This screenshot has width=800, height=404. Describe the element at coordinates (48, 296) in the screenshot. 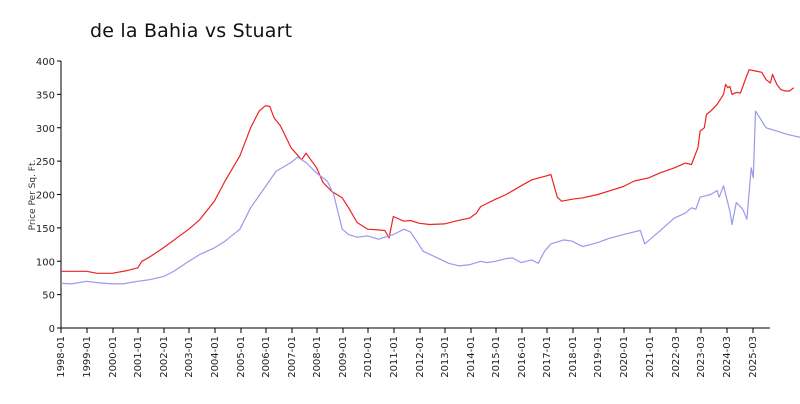

I see `y-tick-label: 50` at that location.